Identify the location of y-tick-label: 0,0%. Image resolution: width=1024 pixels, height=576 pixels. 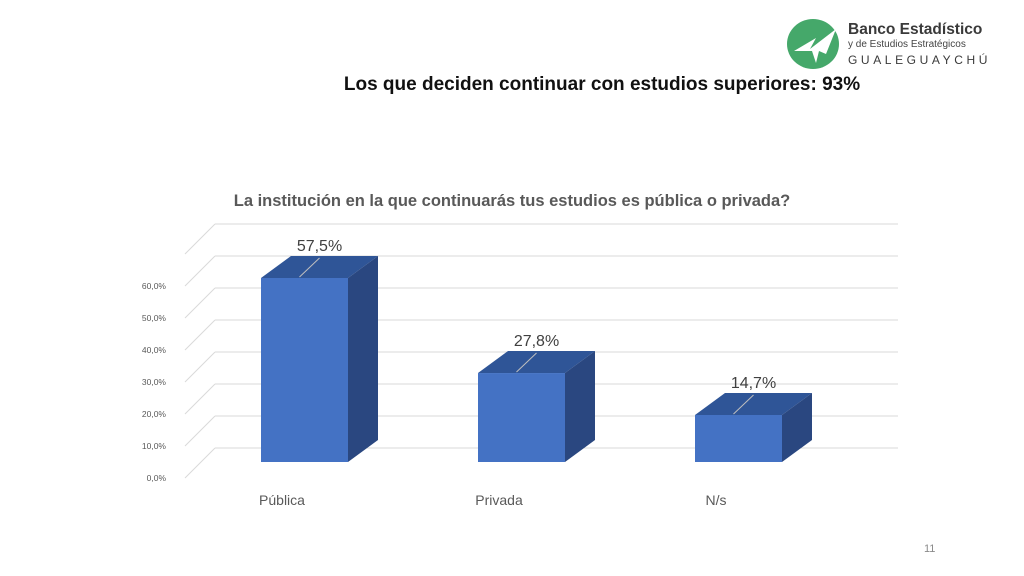
(157, 478).